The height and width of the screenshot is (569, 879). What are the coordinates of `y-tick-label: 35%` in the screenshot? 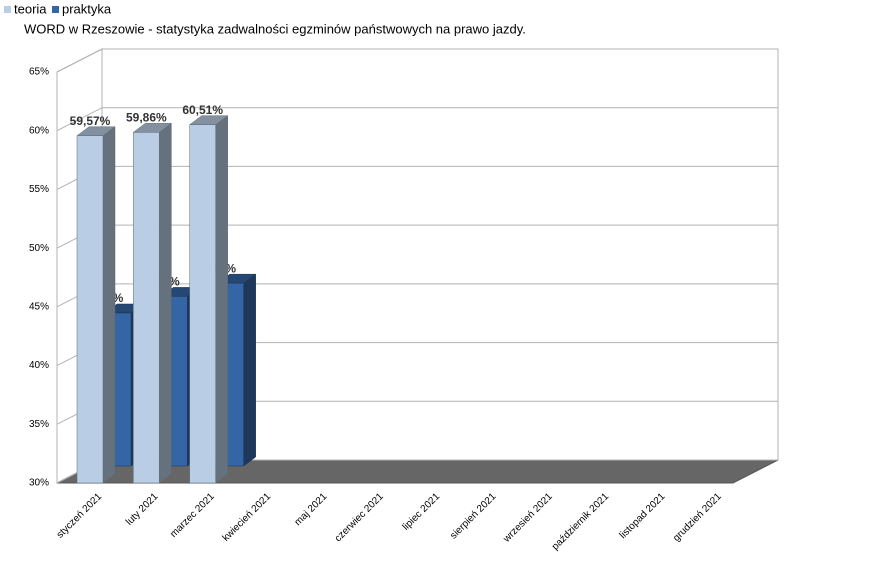 It's located at (39, 424).